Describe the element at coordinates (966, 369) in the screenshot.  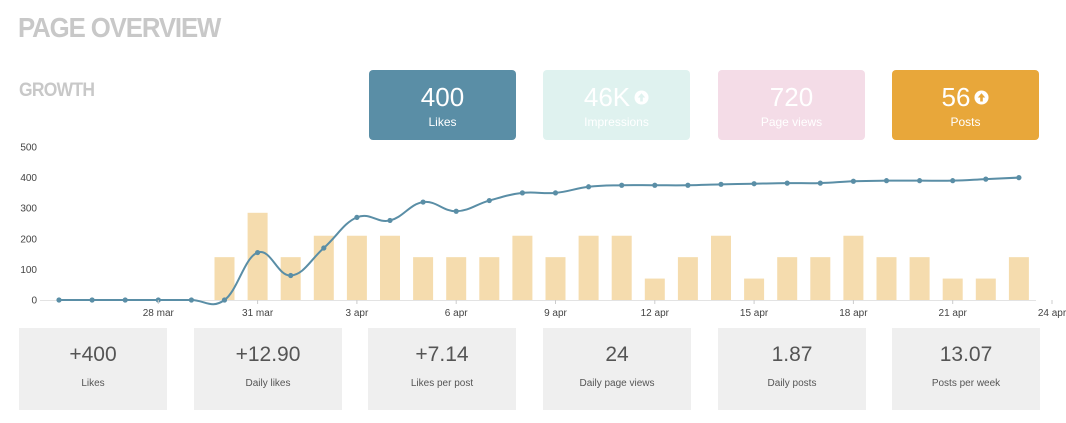
I see `stat-posts-per-week-card: 13.07 Posts per week` at that location.